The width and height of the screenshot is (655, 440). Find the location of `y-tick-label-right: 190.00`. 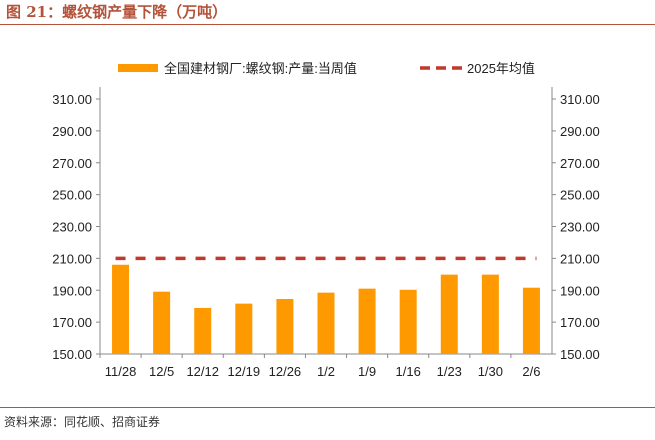

y-tick-label-right: 190.00 is located at coordinates (580, 290).